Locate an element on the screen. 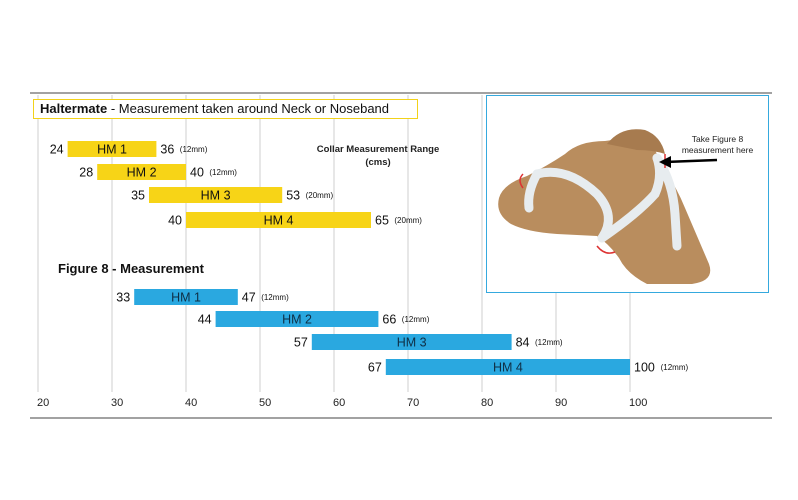 The width and height of the screenshot is (798, 500). x-tick-label-20: 20 is located at coordinates (43, 403).